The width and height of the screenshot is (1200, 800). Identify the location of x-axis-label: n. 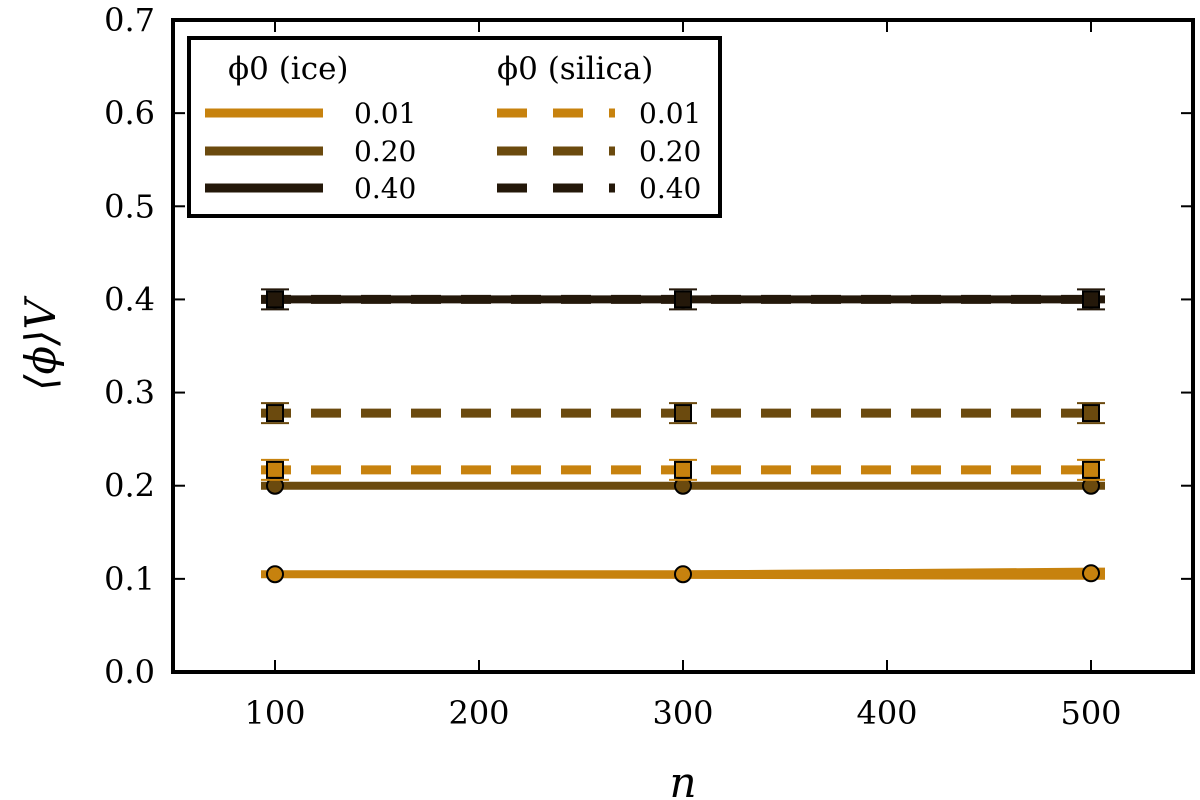
(682, 779).